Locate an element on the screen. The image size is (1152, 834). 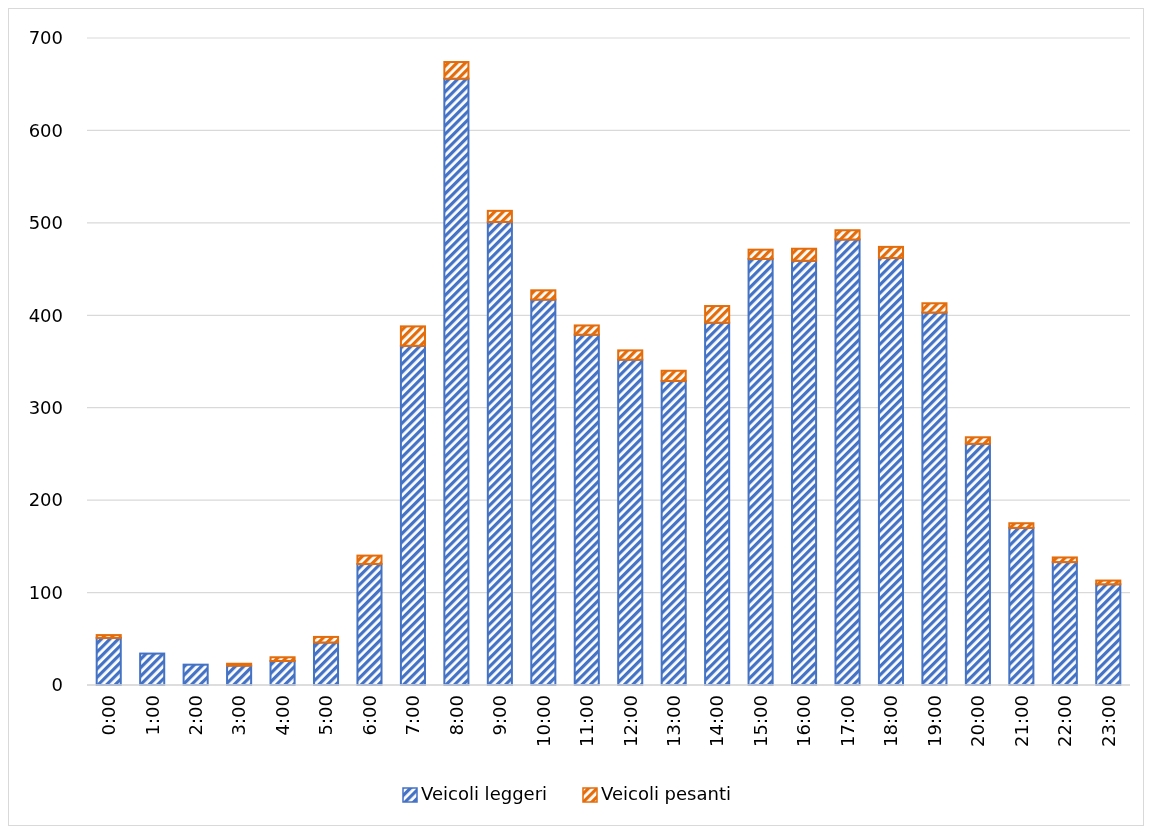
x-tick-label: 0:00 is located at coordinates (109, 715).